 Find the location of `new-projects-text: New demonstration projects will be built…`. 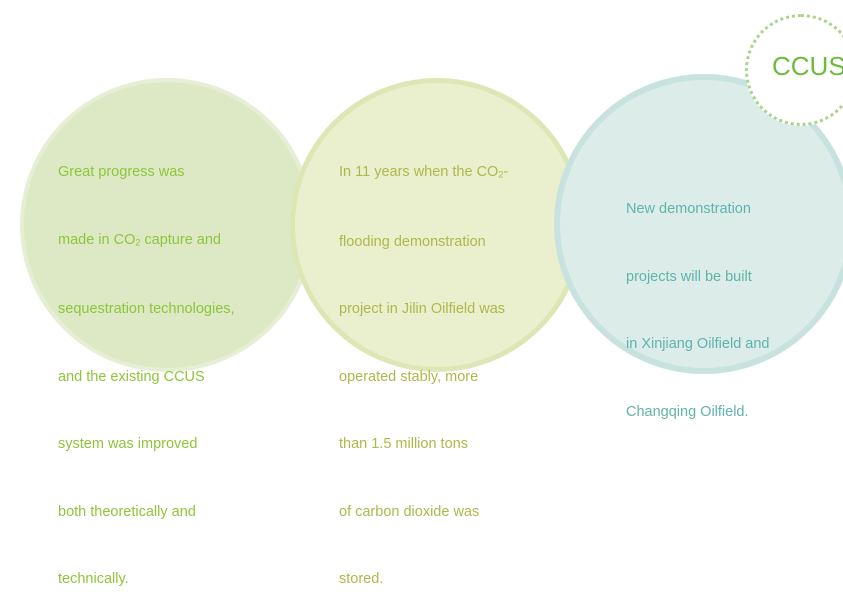

new-projects-text: New demonstration projects will be built… is located at coordinates (697, 299).